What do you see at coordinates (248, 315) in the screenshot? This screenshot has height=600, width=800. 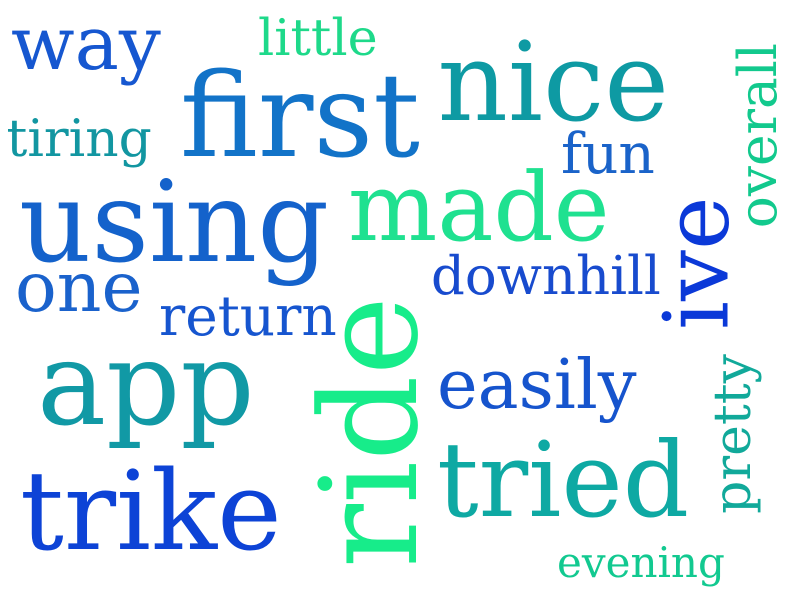 I see `word-return: return` at bounding box center [248, 315].